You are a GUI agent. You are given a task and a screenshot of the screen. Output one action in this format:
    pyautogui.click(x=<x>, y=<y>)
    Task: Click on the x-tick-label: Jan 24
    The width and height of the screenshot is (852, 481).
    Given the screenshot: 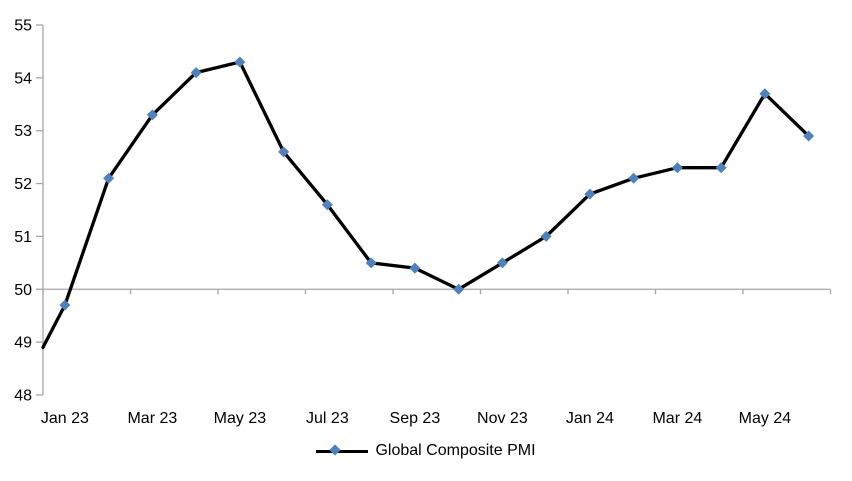 What is the action you would take?
    pyautogui.click(x=590, y=418)
    